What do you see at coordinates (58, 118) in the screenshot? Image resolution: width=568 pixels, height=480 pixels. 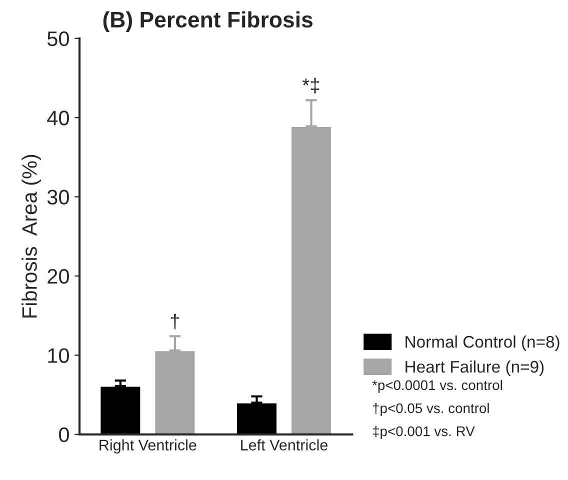 I see `y-tick-label: 40` at bounding box center [58, 118].